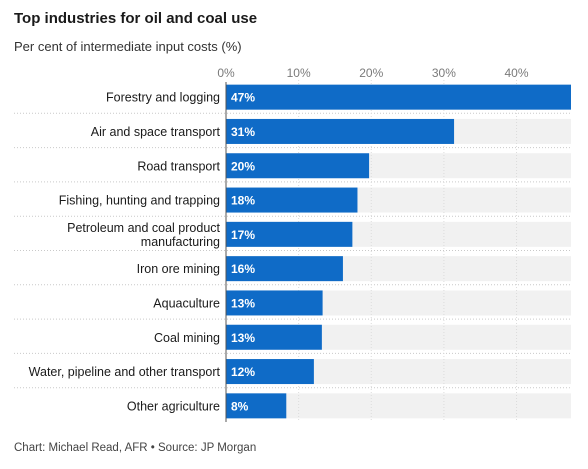 This screenshot has height=469, width=588. What do you see at coordinates (186, 303) in the screenshot?
I see `category-label: Aquaculture` at bounding box center [186, 303].